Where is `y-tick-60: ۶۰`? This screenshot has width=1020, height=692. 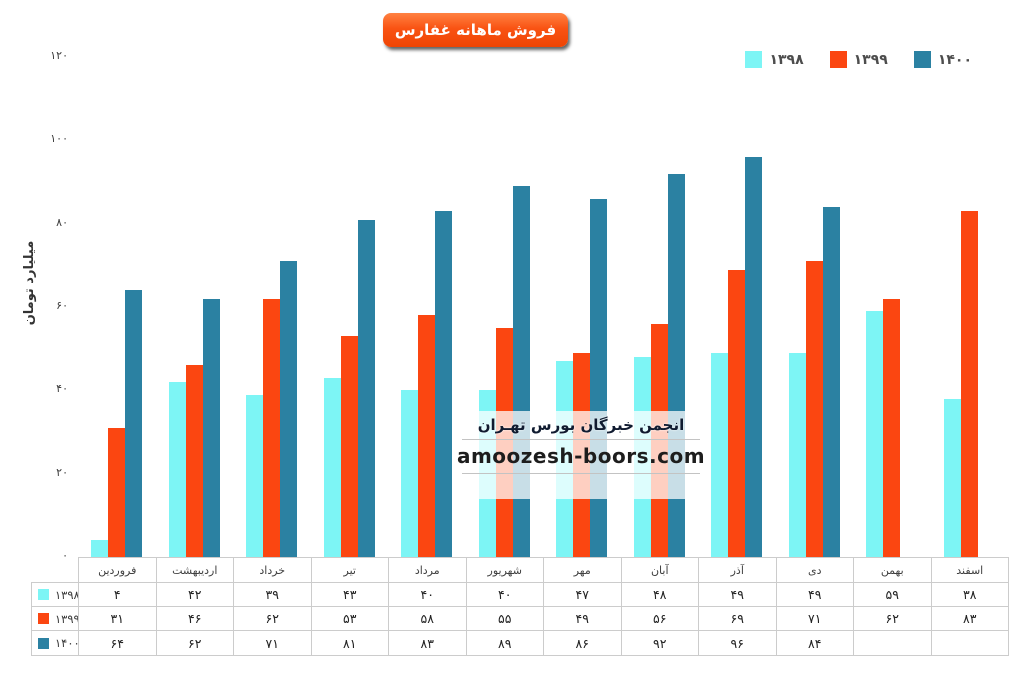 y-tick-60: ۶۰ is located at coordinates (62, 305).